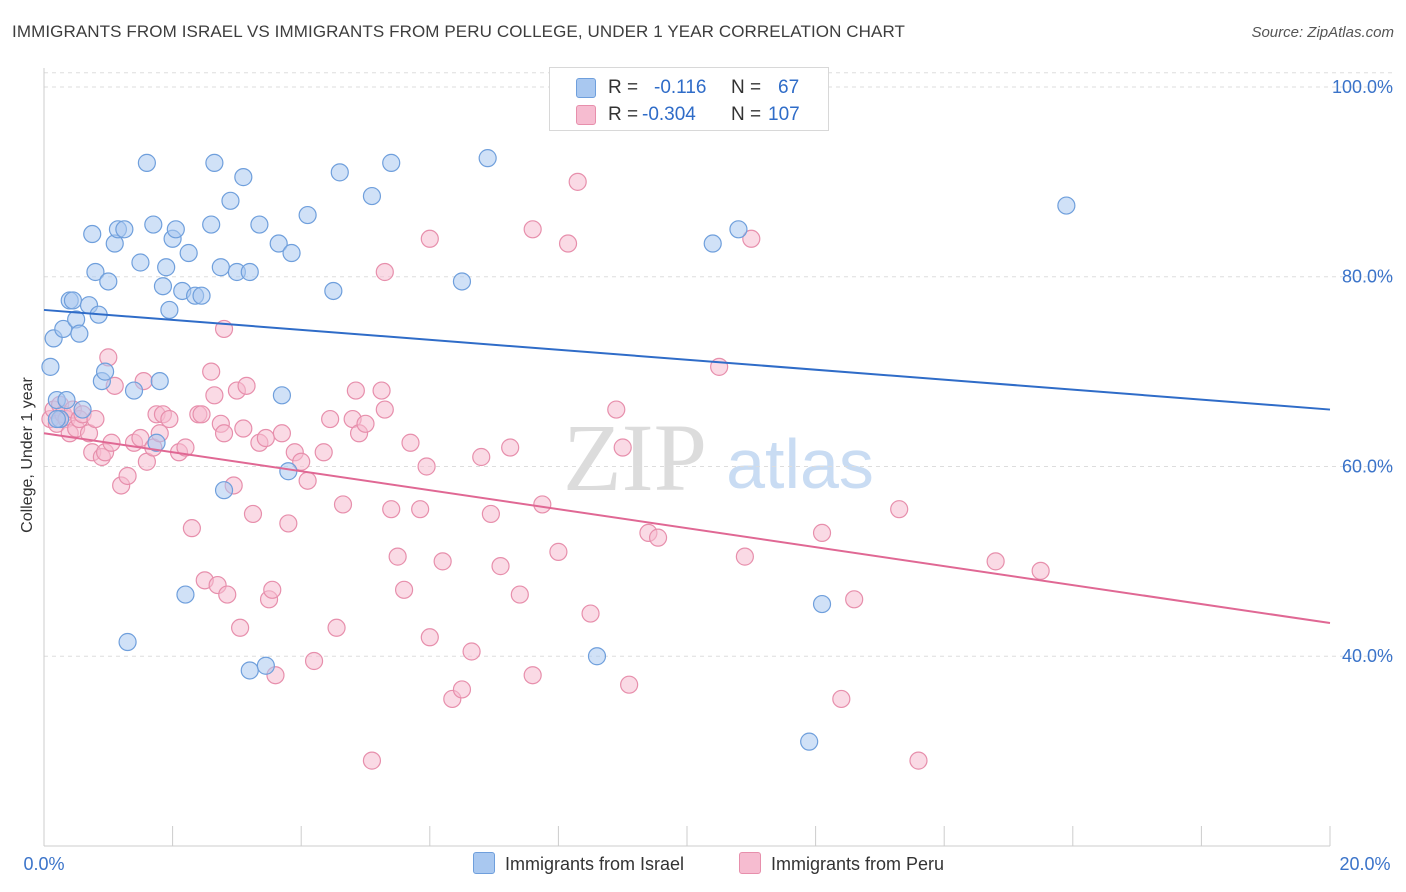 This screenshot has width=1406, height=892. What do you see at coordinates (635, 457) in the screenshot?
I see `watermark-zip: ZIP` at bounding box center [635, 457].